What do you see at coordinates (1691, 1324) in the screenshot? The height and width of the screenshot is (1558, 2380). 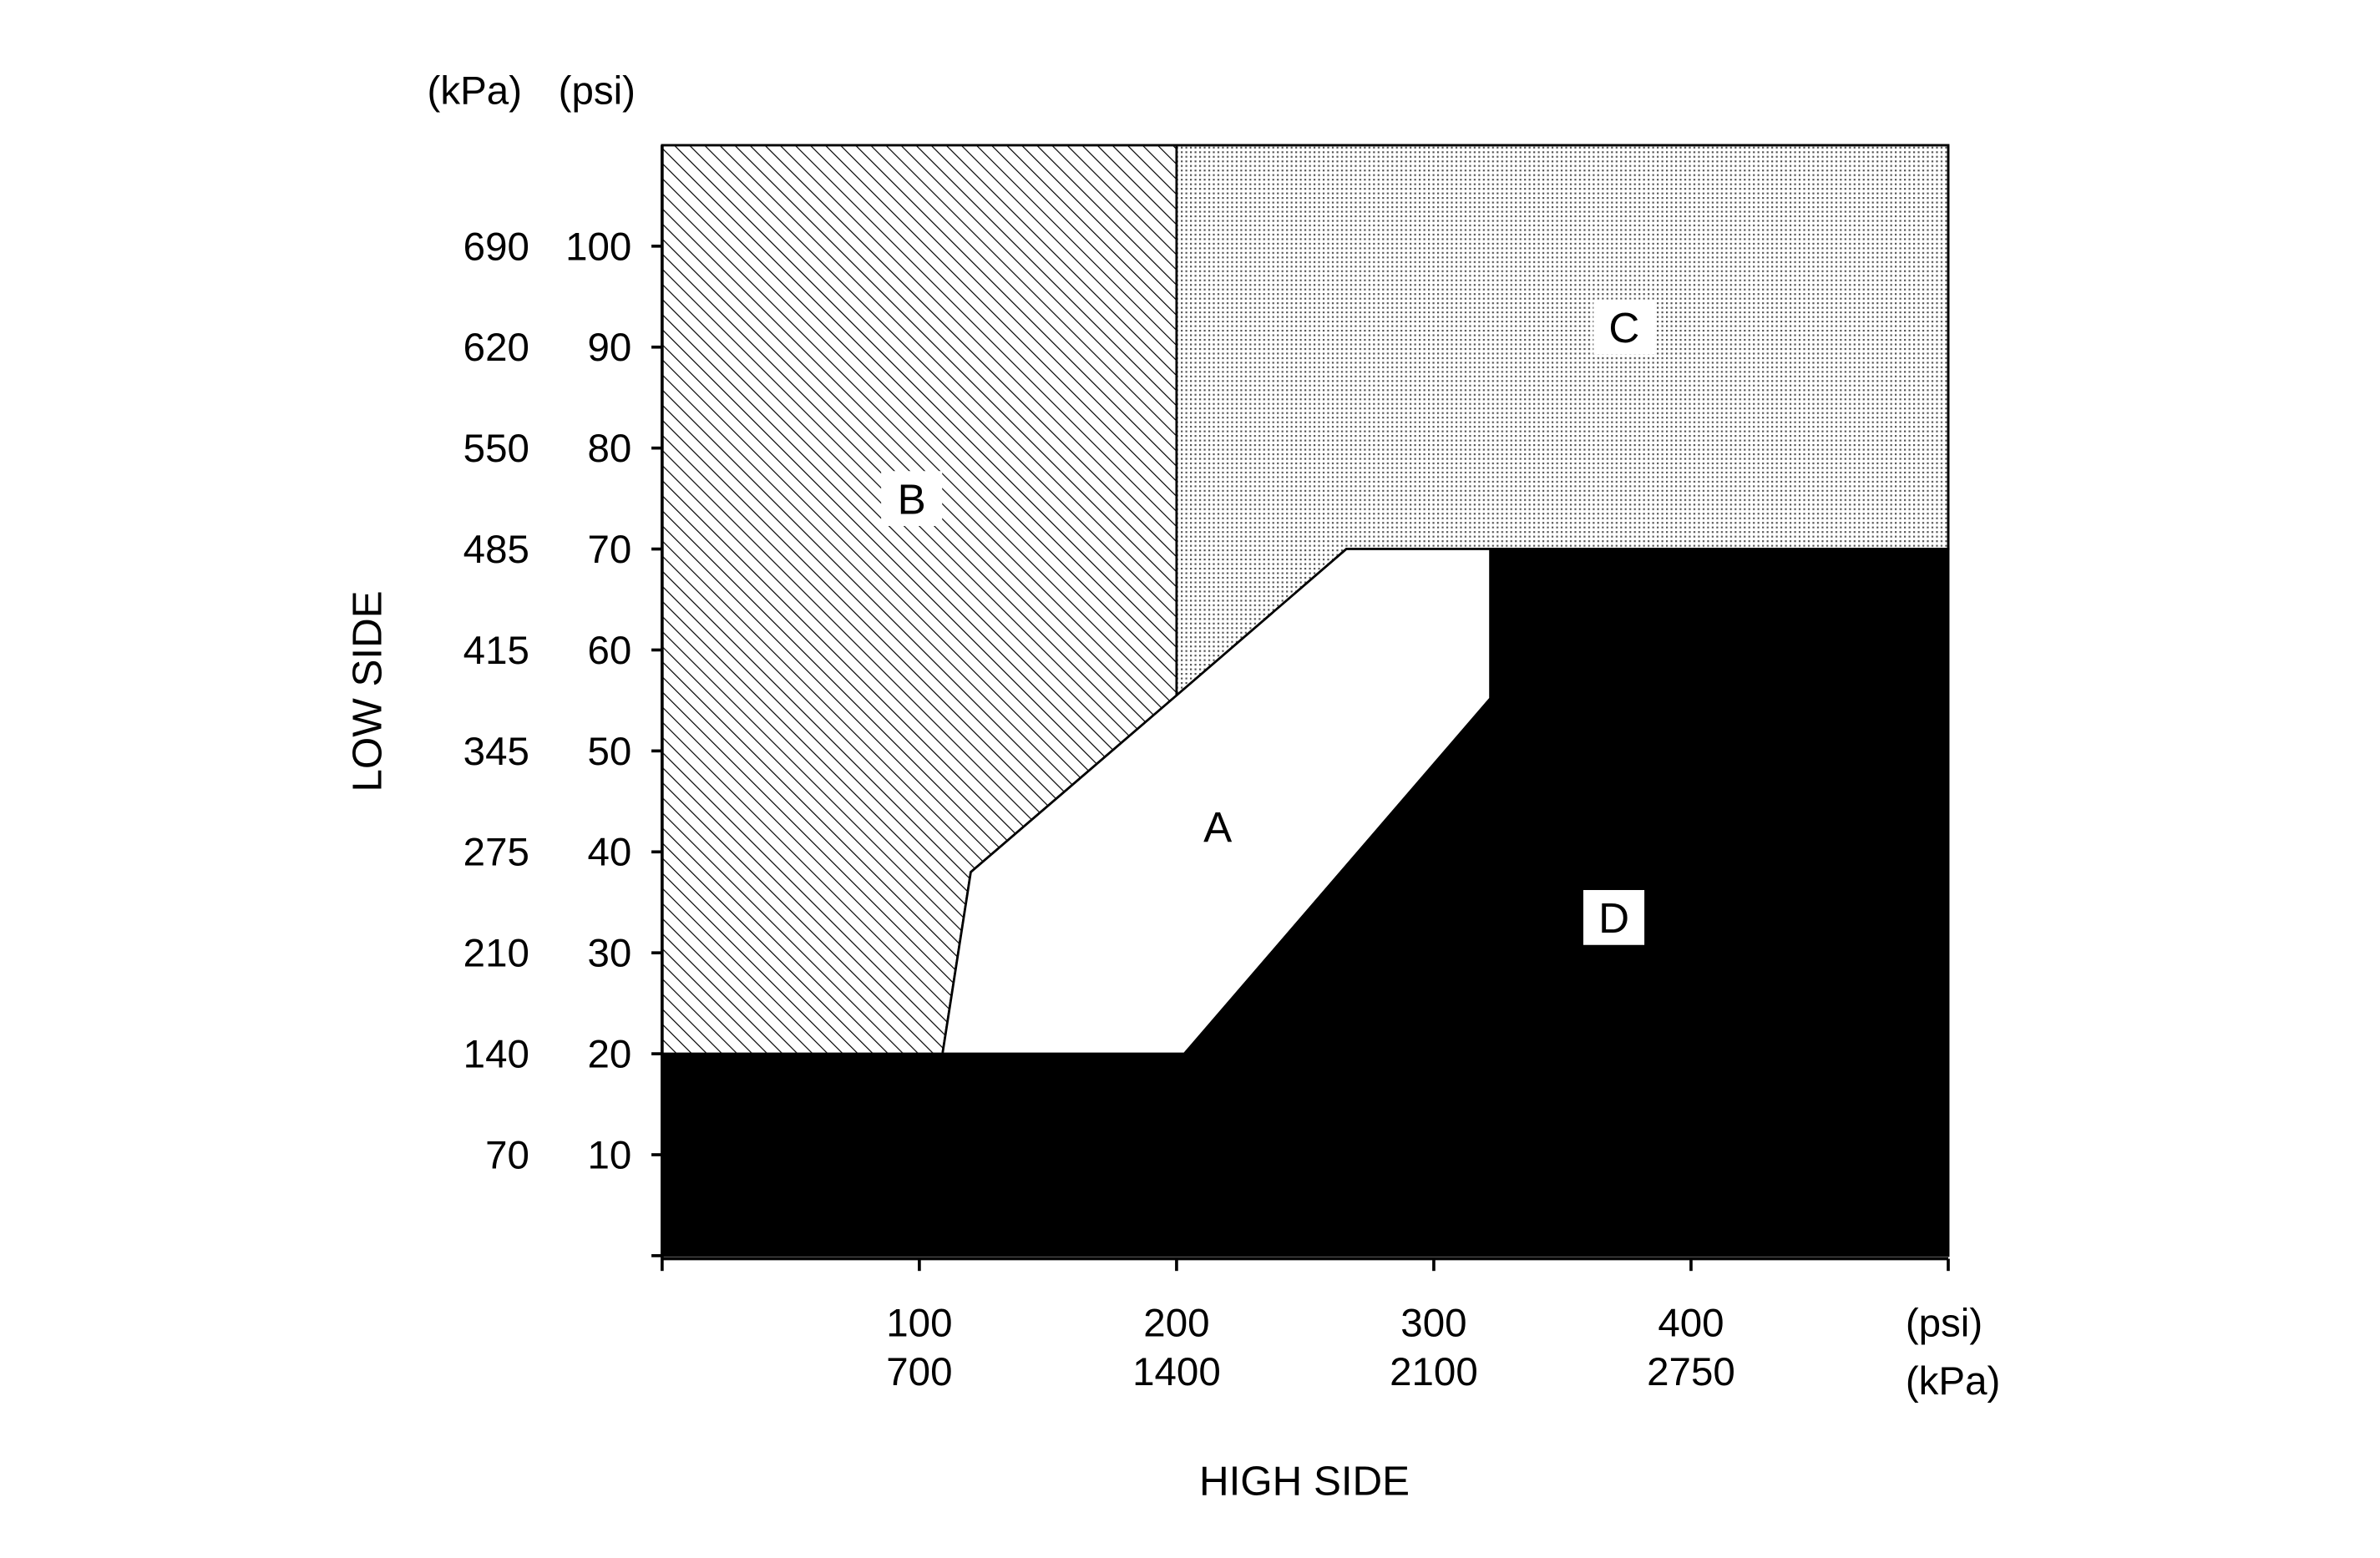 I see `x-tick-label-psi: 400` at bounding box center [1691, 1324].